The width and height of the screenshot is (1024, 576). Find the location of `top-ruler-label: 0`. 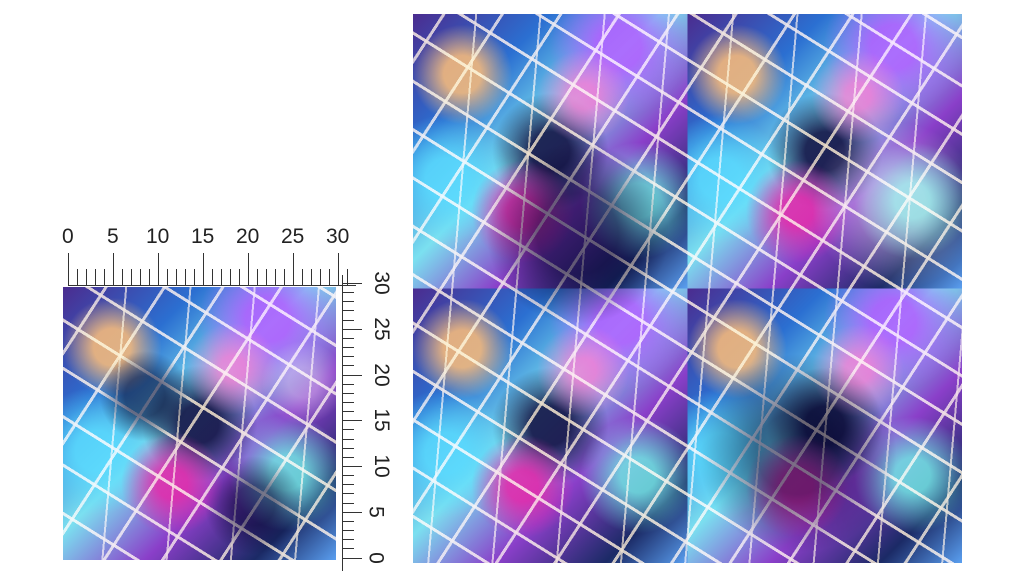

top-ruler-label: 0 is located at coordinates (68, 236).